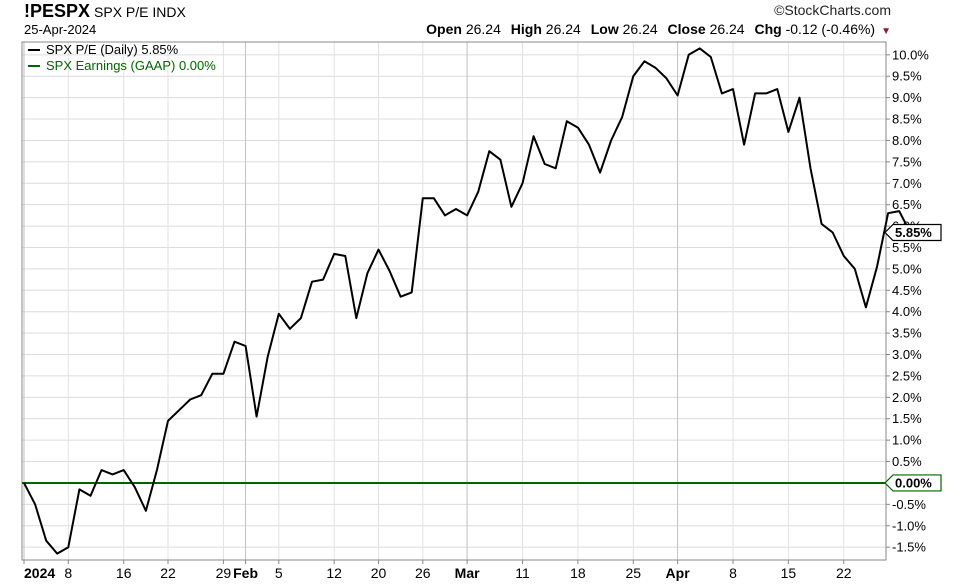  Describe the element at coordinates (727, 29) in the screenshot. I see `close-value: 26.24` at that location.